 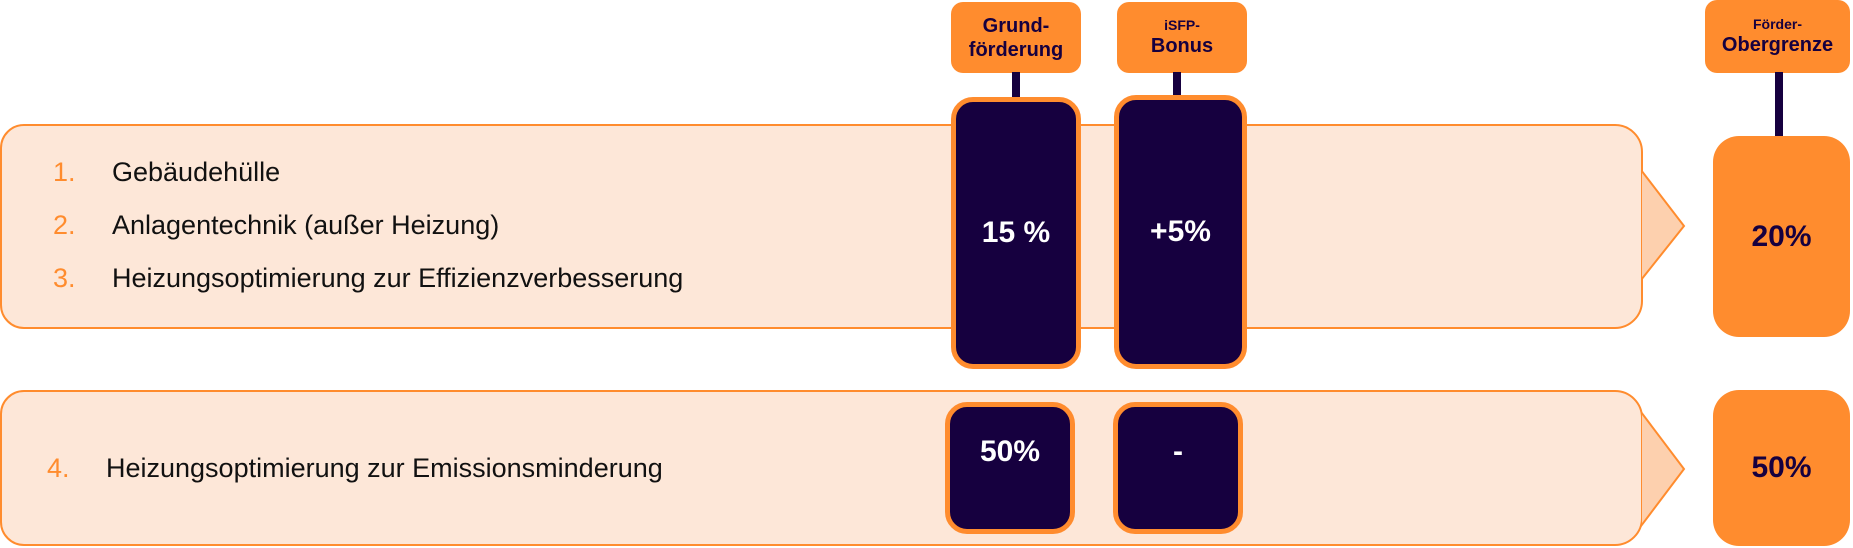 I want to click on row1-arrow-icon, so click(x=1663, y=226).